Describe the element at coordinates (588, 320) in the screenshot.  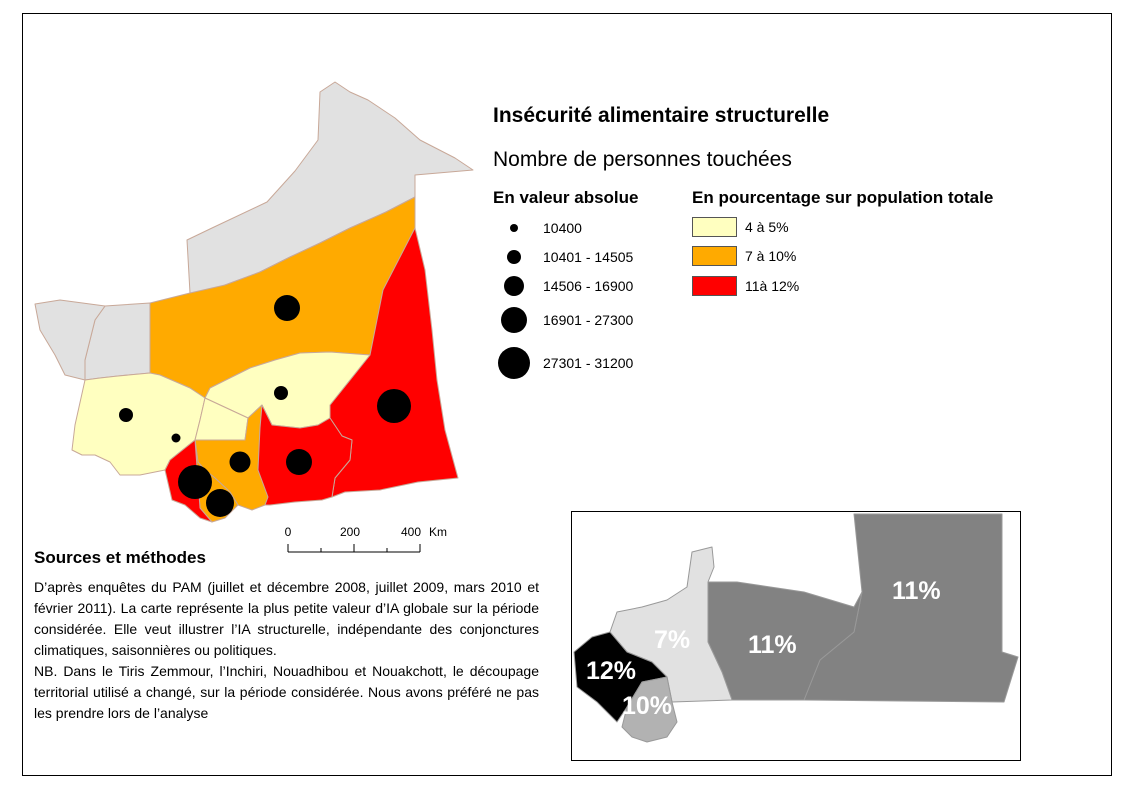
I see `legend-absolute-label: 16901 - 27300` at that location.